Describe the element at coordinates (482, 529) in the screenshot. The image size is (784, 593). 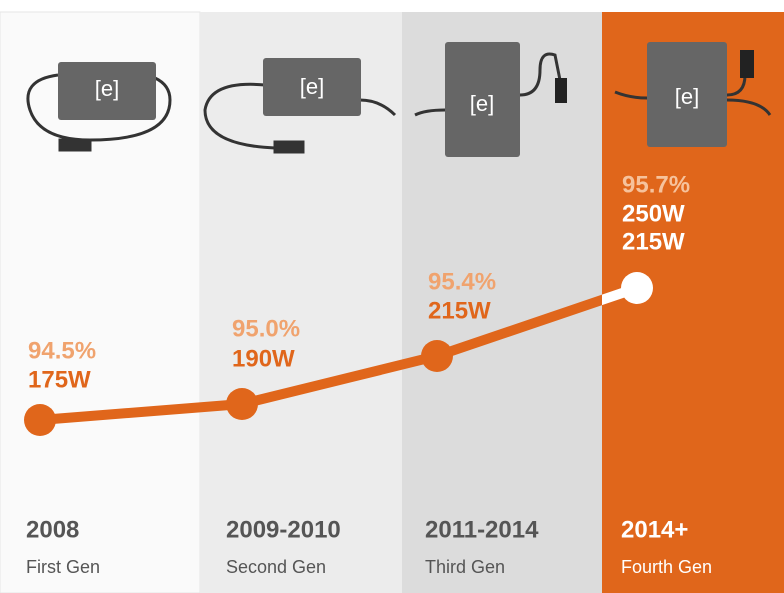
I see `years: 2011-2014` at that location.